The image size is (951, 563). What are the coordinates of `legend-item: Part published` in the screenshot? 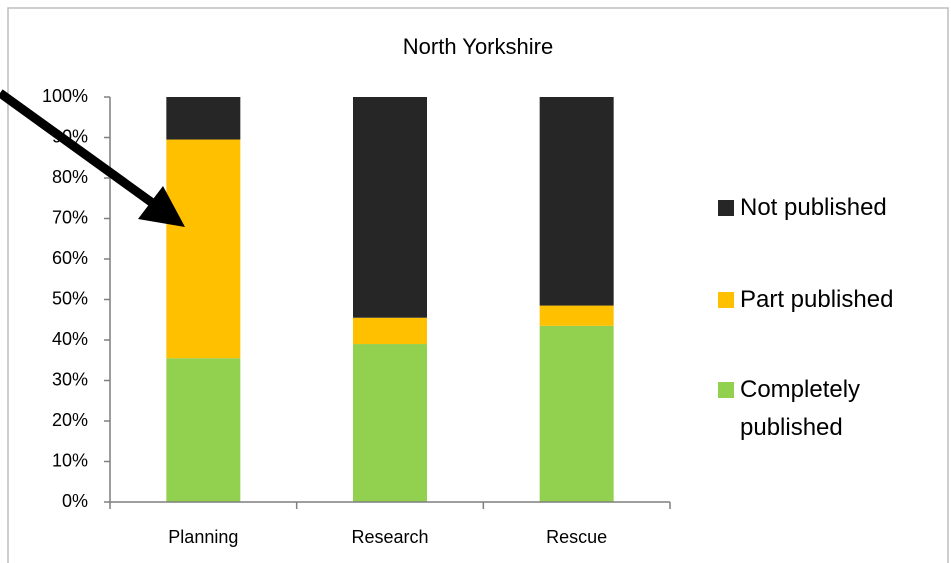 It's located at (817, 299).